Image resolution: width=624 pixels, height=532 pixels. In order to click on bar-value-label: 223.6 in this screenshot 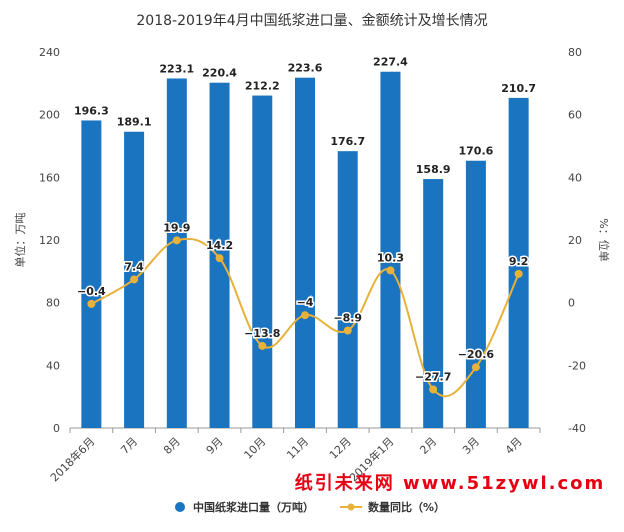, I will do `click(305, 68)`.